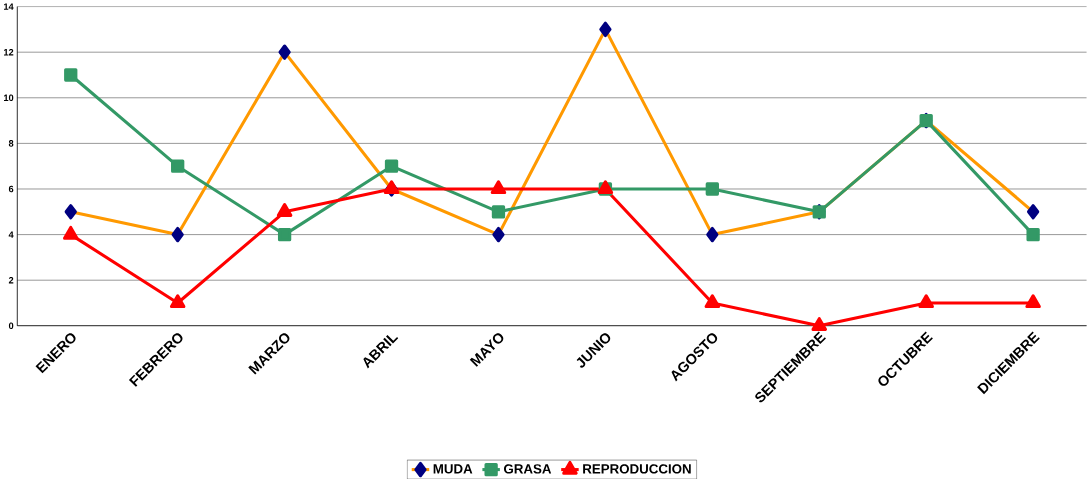 This screenshot has width=1087, height=479. What do you see at coordinates (453, 469) in the screenshot?
I see `legend-label: MUDA` at bounding box center [453, 469].